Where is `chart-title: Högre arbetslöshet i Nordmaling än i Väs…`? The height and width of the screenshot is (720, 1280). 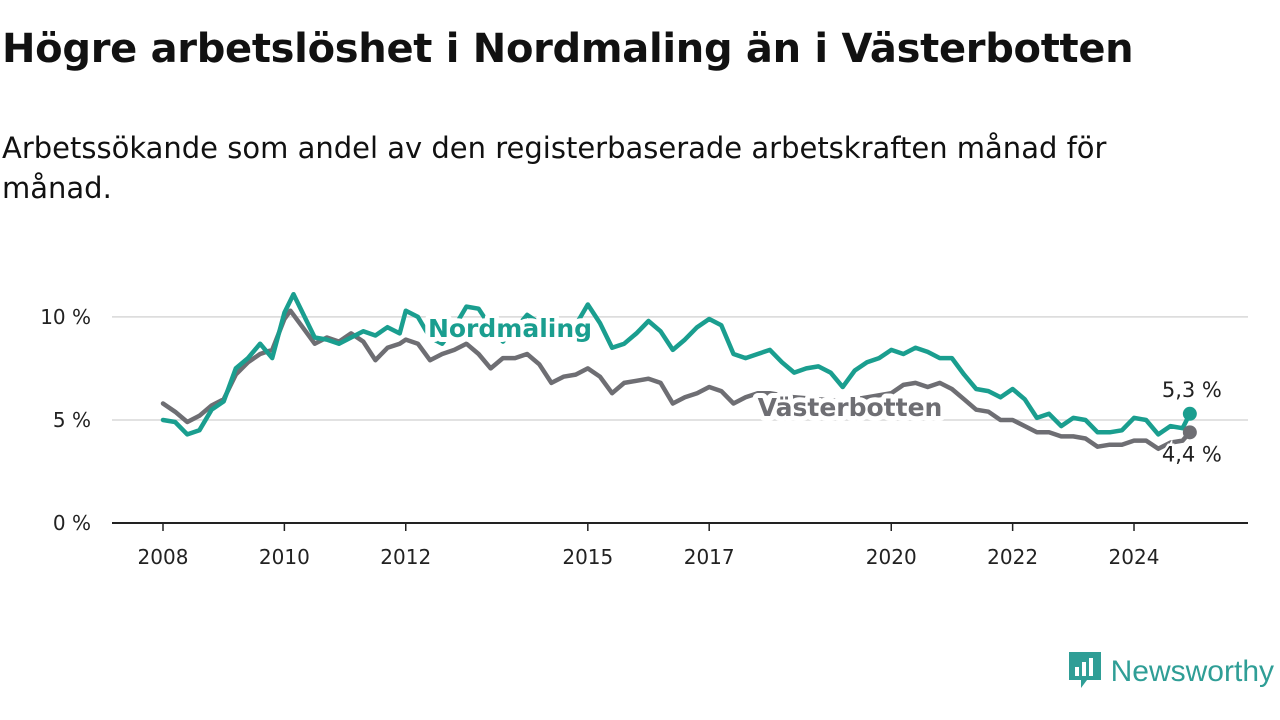
chart-title: Högre arbetslöshet i Nordmaling än i Väs… is located at coordinates (568, 49).